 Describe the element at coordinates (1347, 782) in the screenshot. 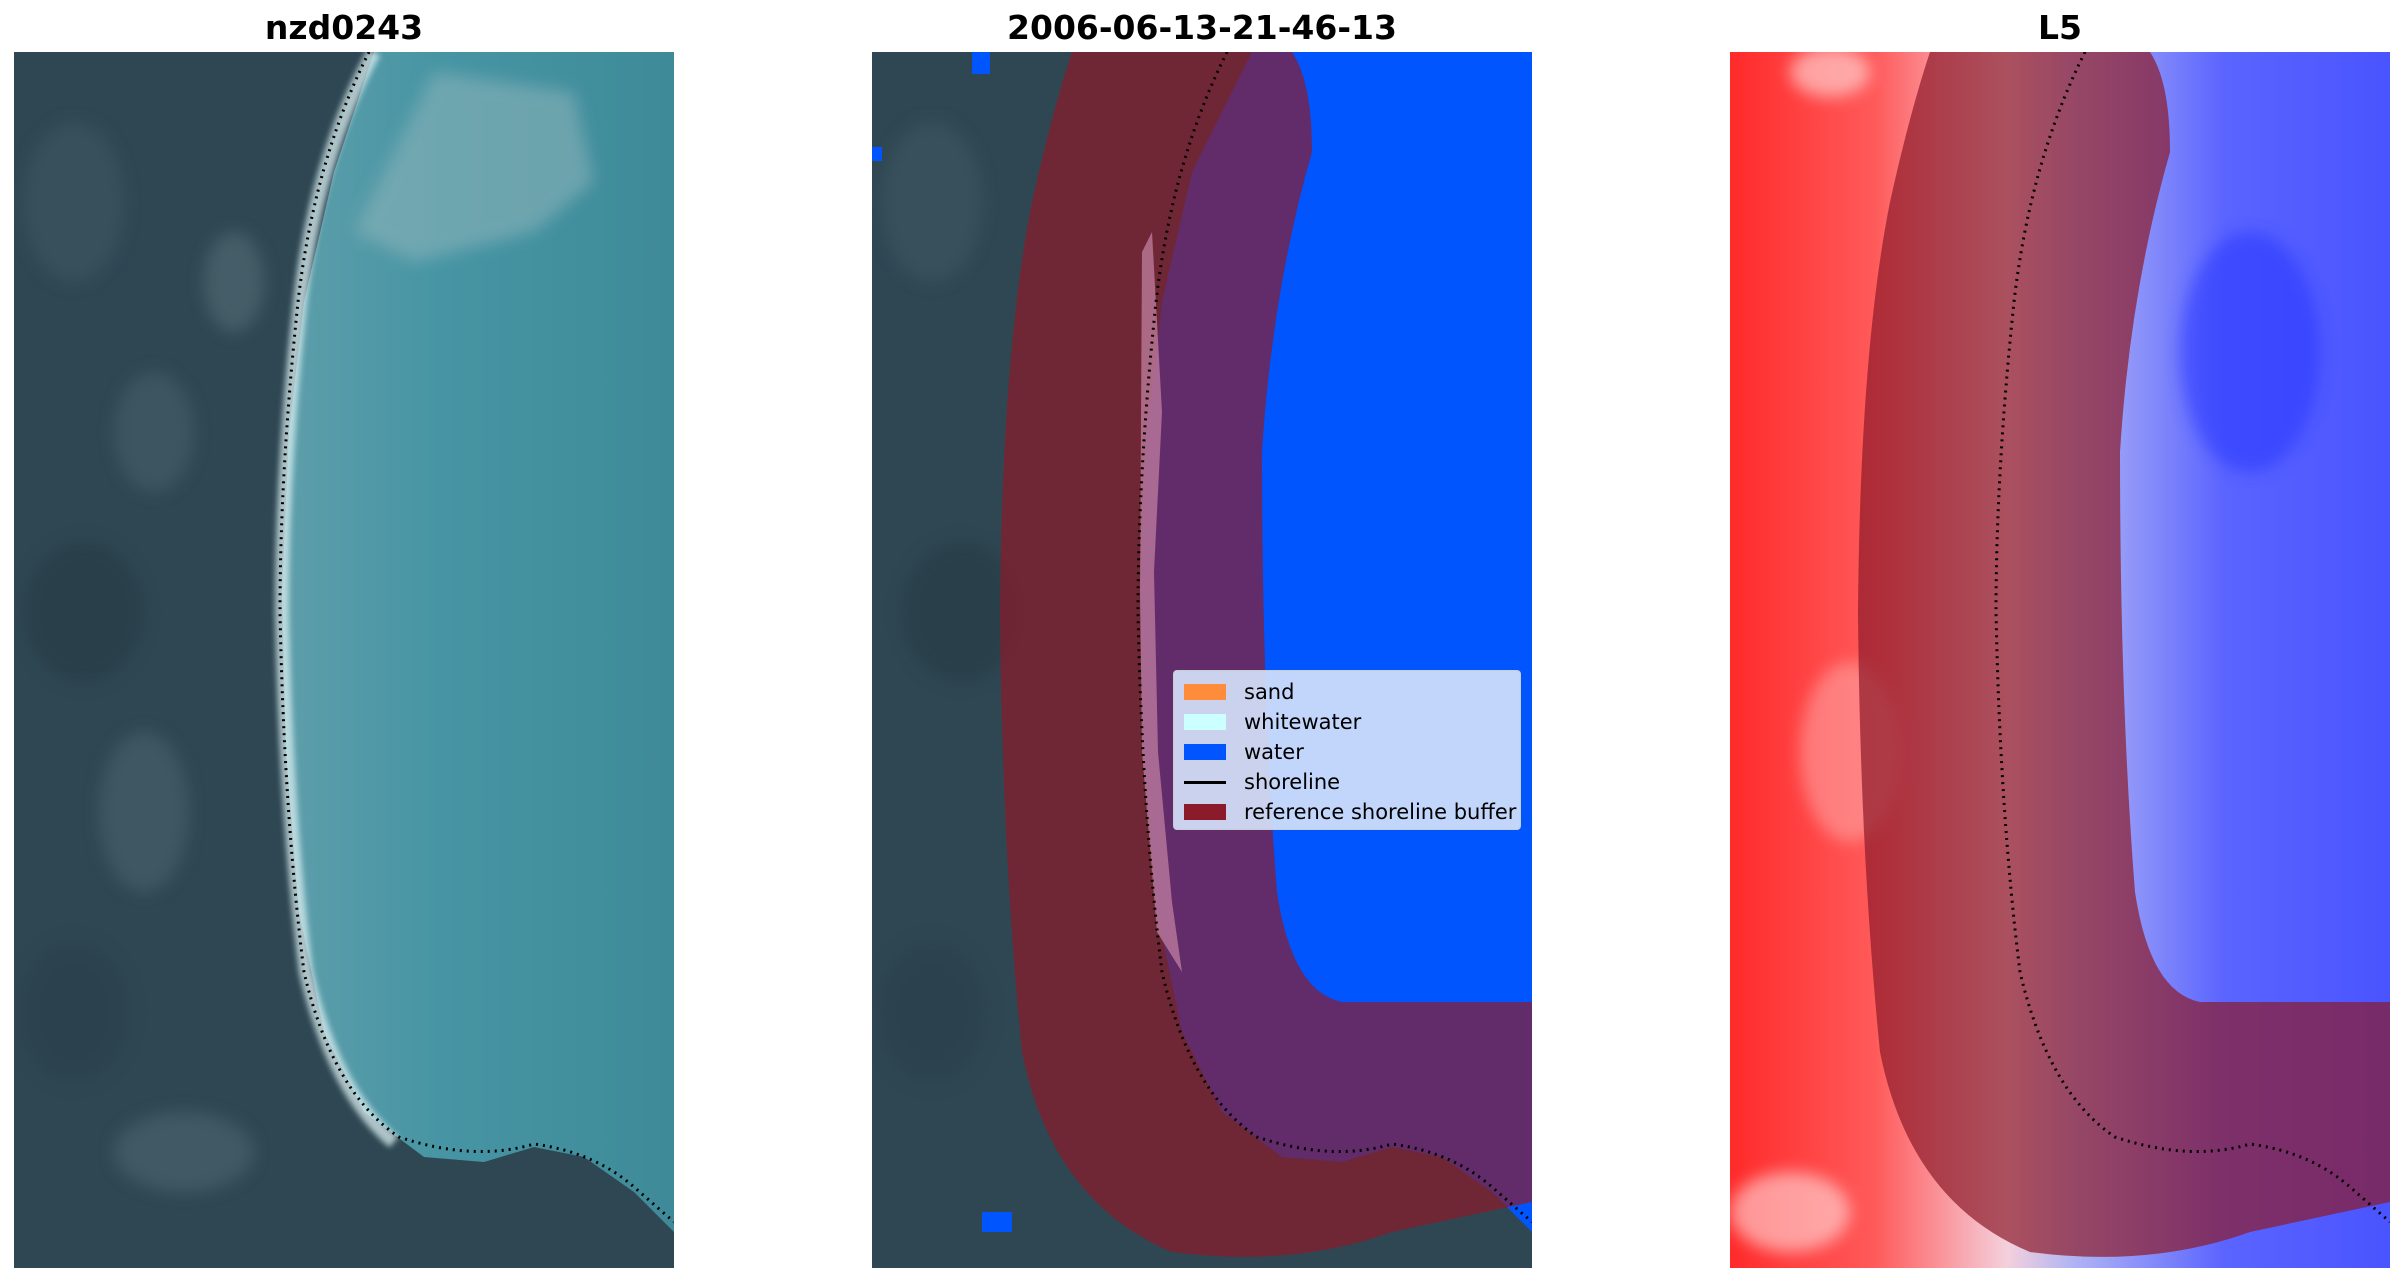

I see `legend-entry-shoreline: shoreline` at that location.